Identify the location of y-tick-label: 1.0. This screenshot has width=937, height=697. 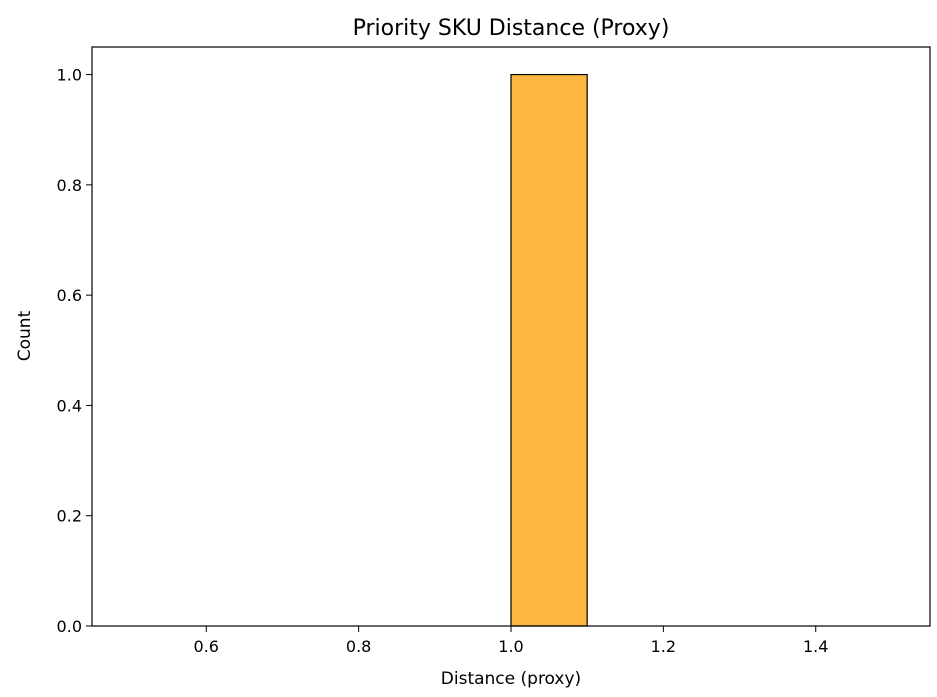
(69, 75).